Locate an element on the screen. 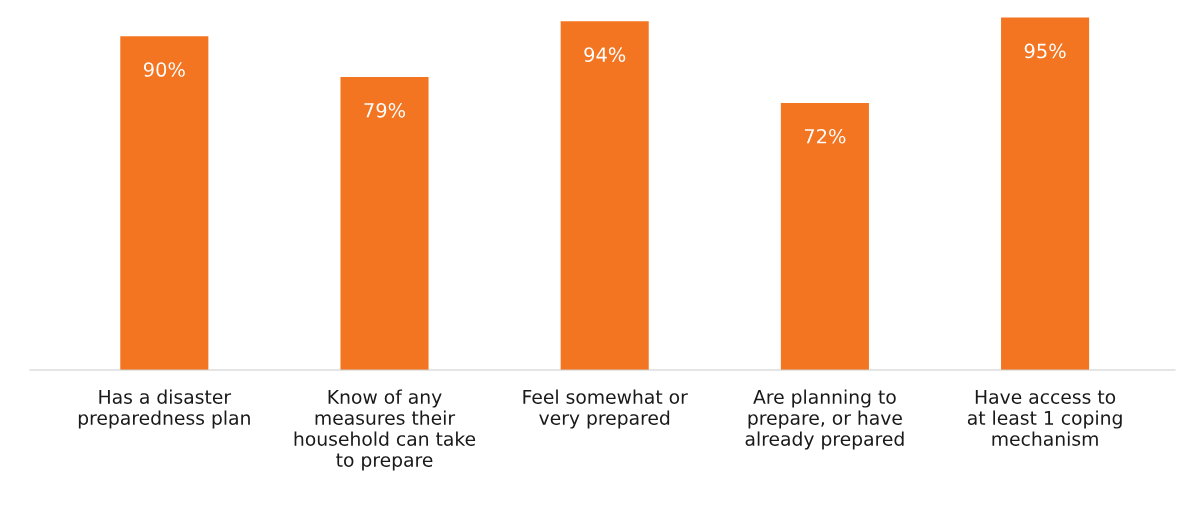  data-label: 90% is located at coordinates (164, 69).